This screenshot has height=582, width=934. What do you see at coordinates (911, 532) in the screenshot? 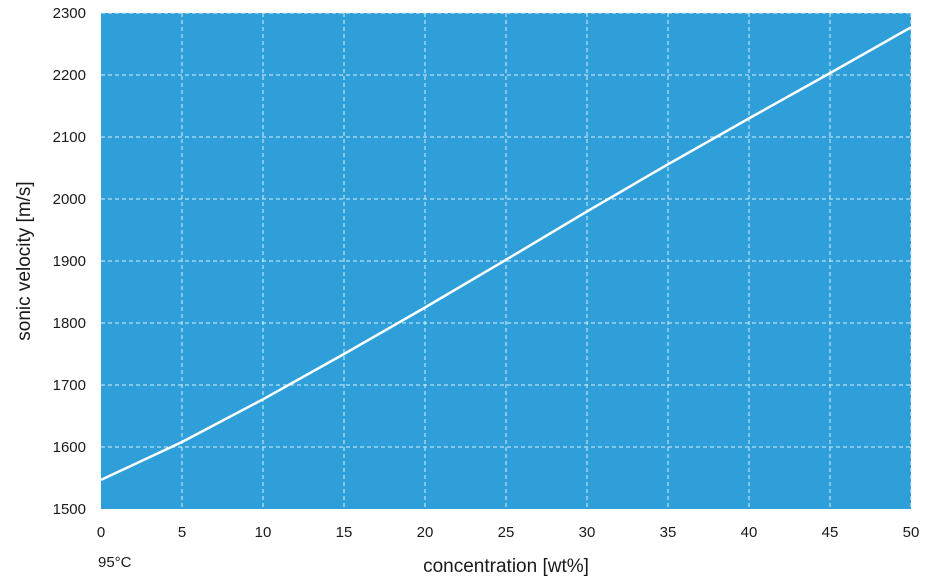
I see `x-tick-label: 50` at bounding box center [911, 532].